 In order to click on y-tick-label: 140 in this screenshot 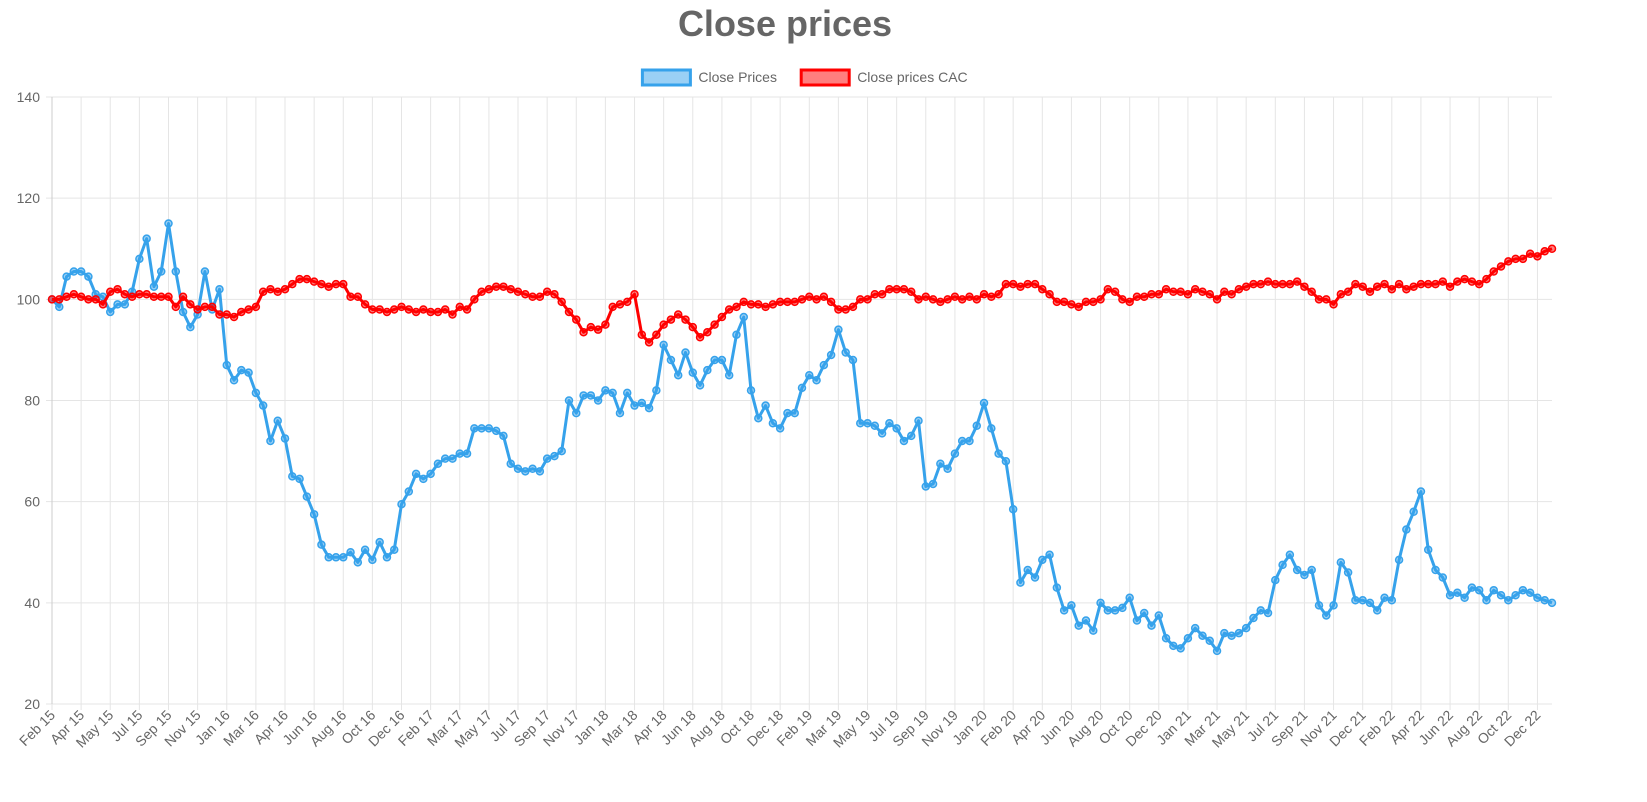, I will do `click(29, 97)`.